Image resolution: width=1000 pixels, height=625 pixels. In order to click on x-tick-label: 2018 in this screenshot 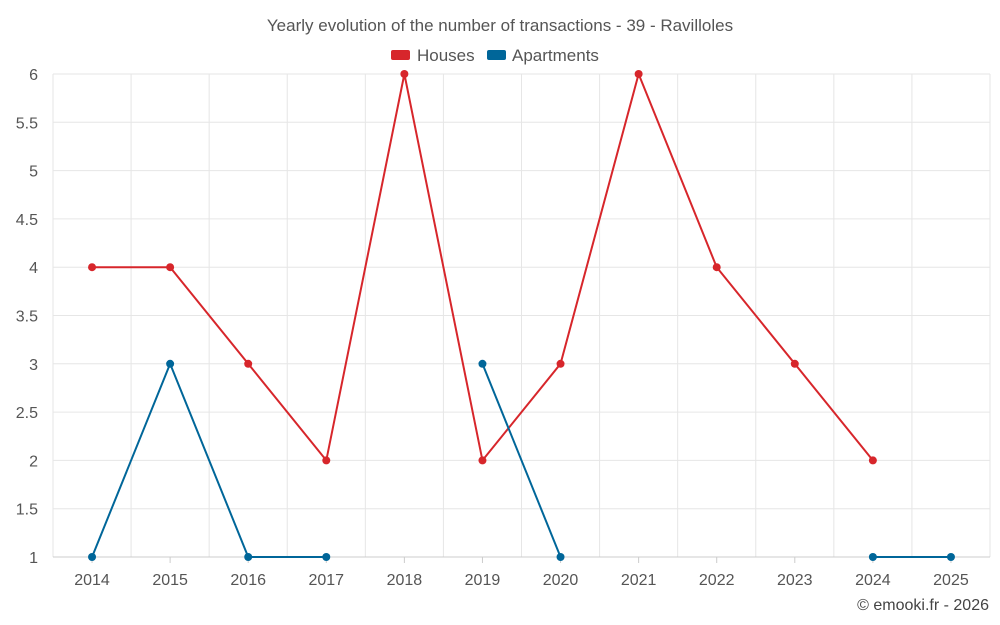, I will do `click(405, 580)`.